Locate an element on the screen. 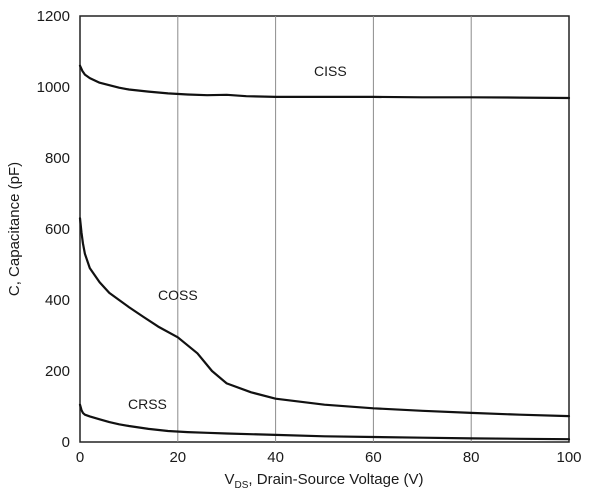 The image size is (594, 494). x-tick-label: 0 is located at coordinates (80, 457).